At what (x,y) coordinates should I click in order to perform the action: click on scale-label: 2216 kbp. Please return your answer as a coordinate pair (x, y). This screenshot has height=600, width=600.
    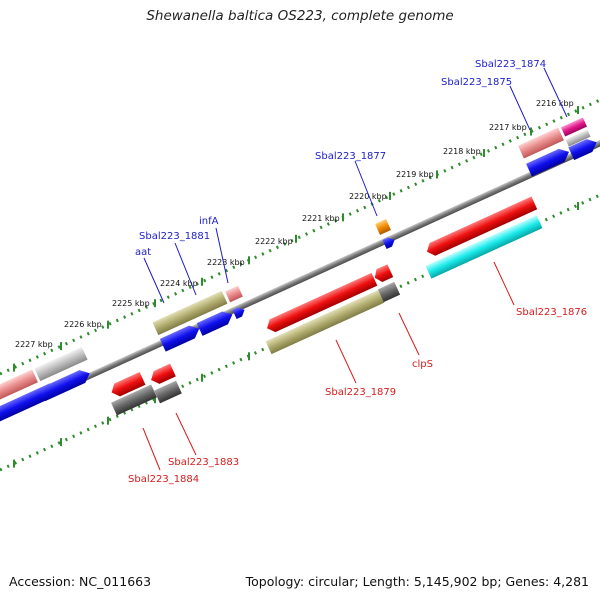
    Looking at the image, I should click on (555, 103).